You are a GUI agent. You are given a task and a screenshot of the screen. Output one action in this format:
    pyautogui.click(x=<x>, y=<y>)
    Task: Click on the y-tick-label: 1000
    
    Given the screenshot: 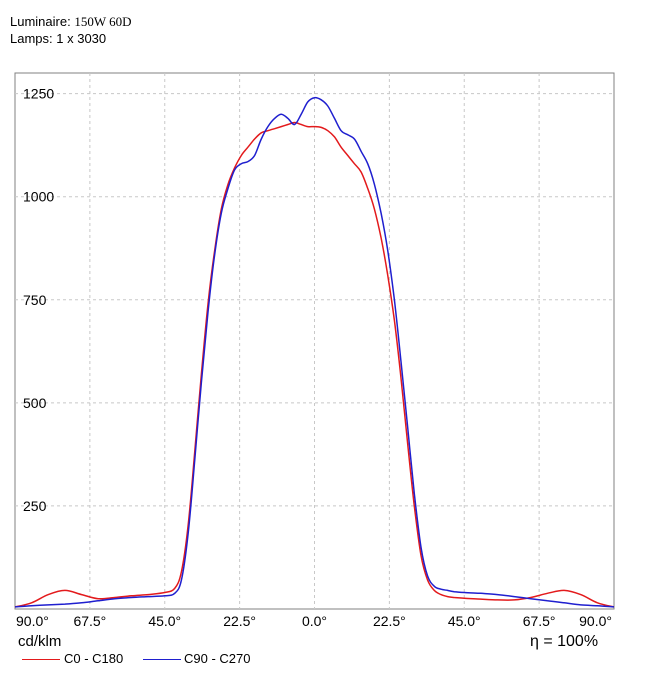 What is the action you would take?
    pyautogui.click(x=38, y=197)
    